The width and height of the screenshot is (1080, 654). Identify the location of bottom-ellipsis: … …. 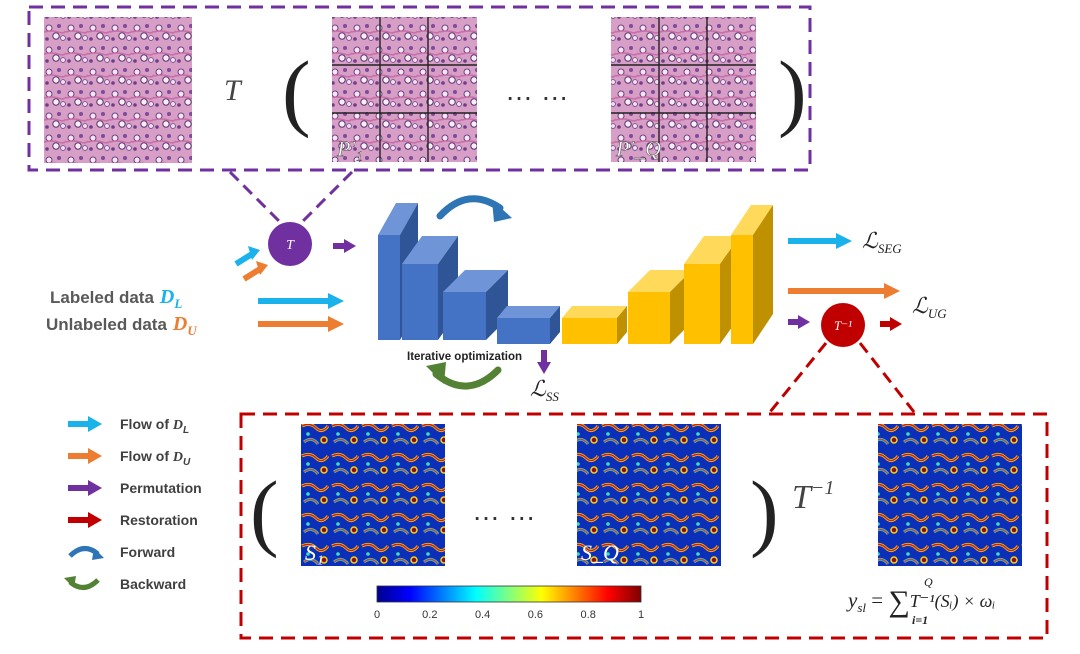
(504, 510).